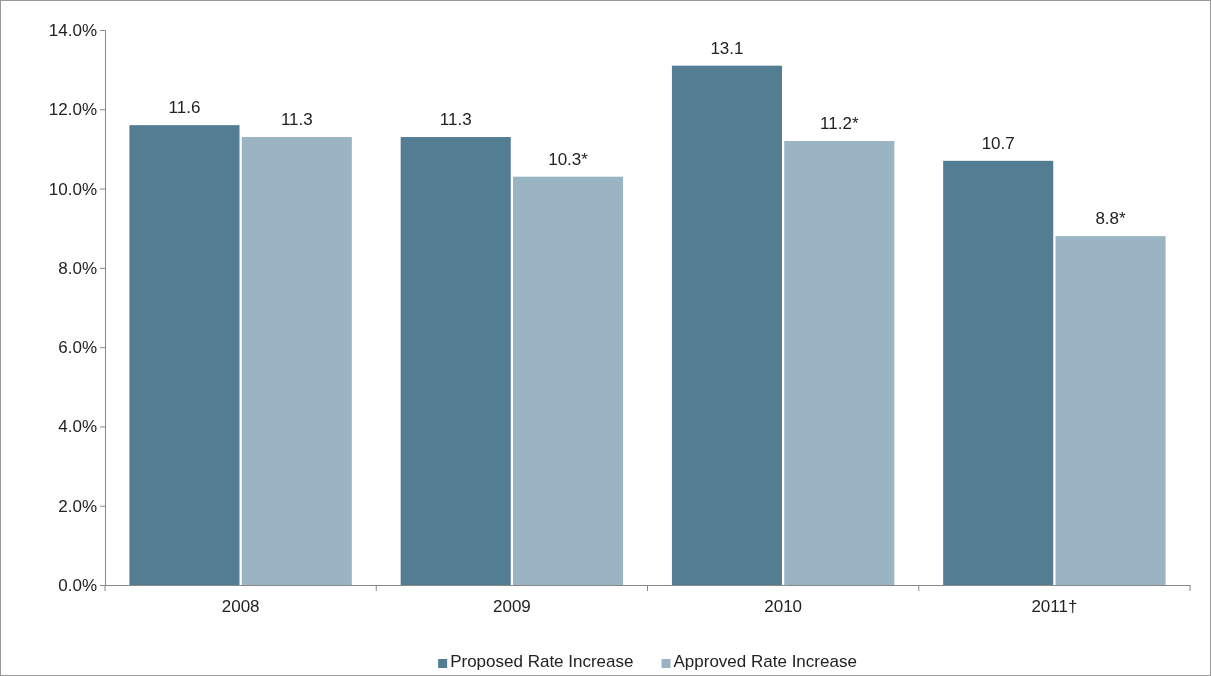 The width and height of the screenshot is (1211, 676). What do you see at coordinates (77, 348) in the screenshot?
I see `y-tick-label: 6.0%` at bounding box center [77, 348].